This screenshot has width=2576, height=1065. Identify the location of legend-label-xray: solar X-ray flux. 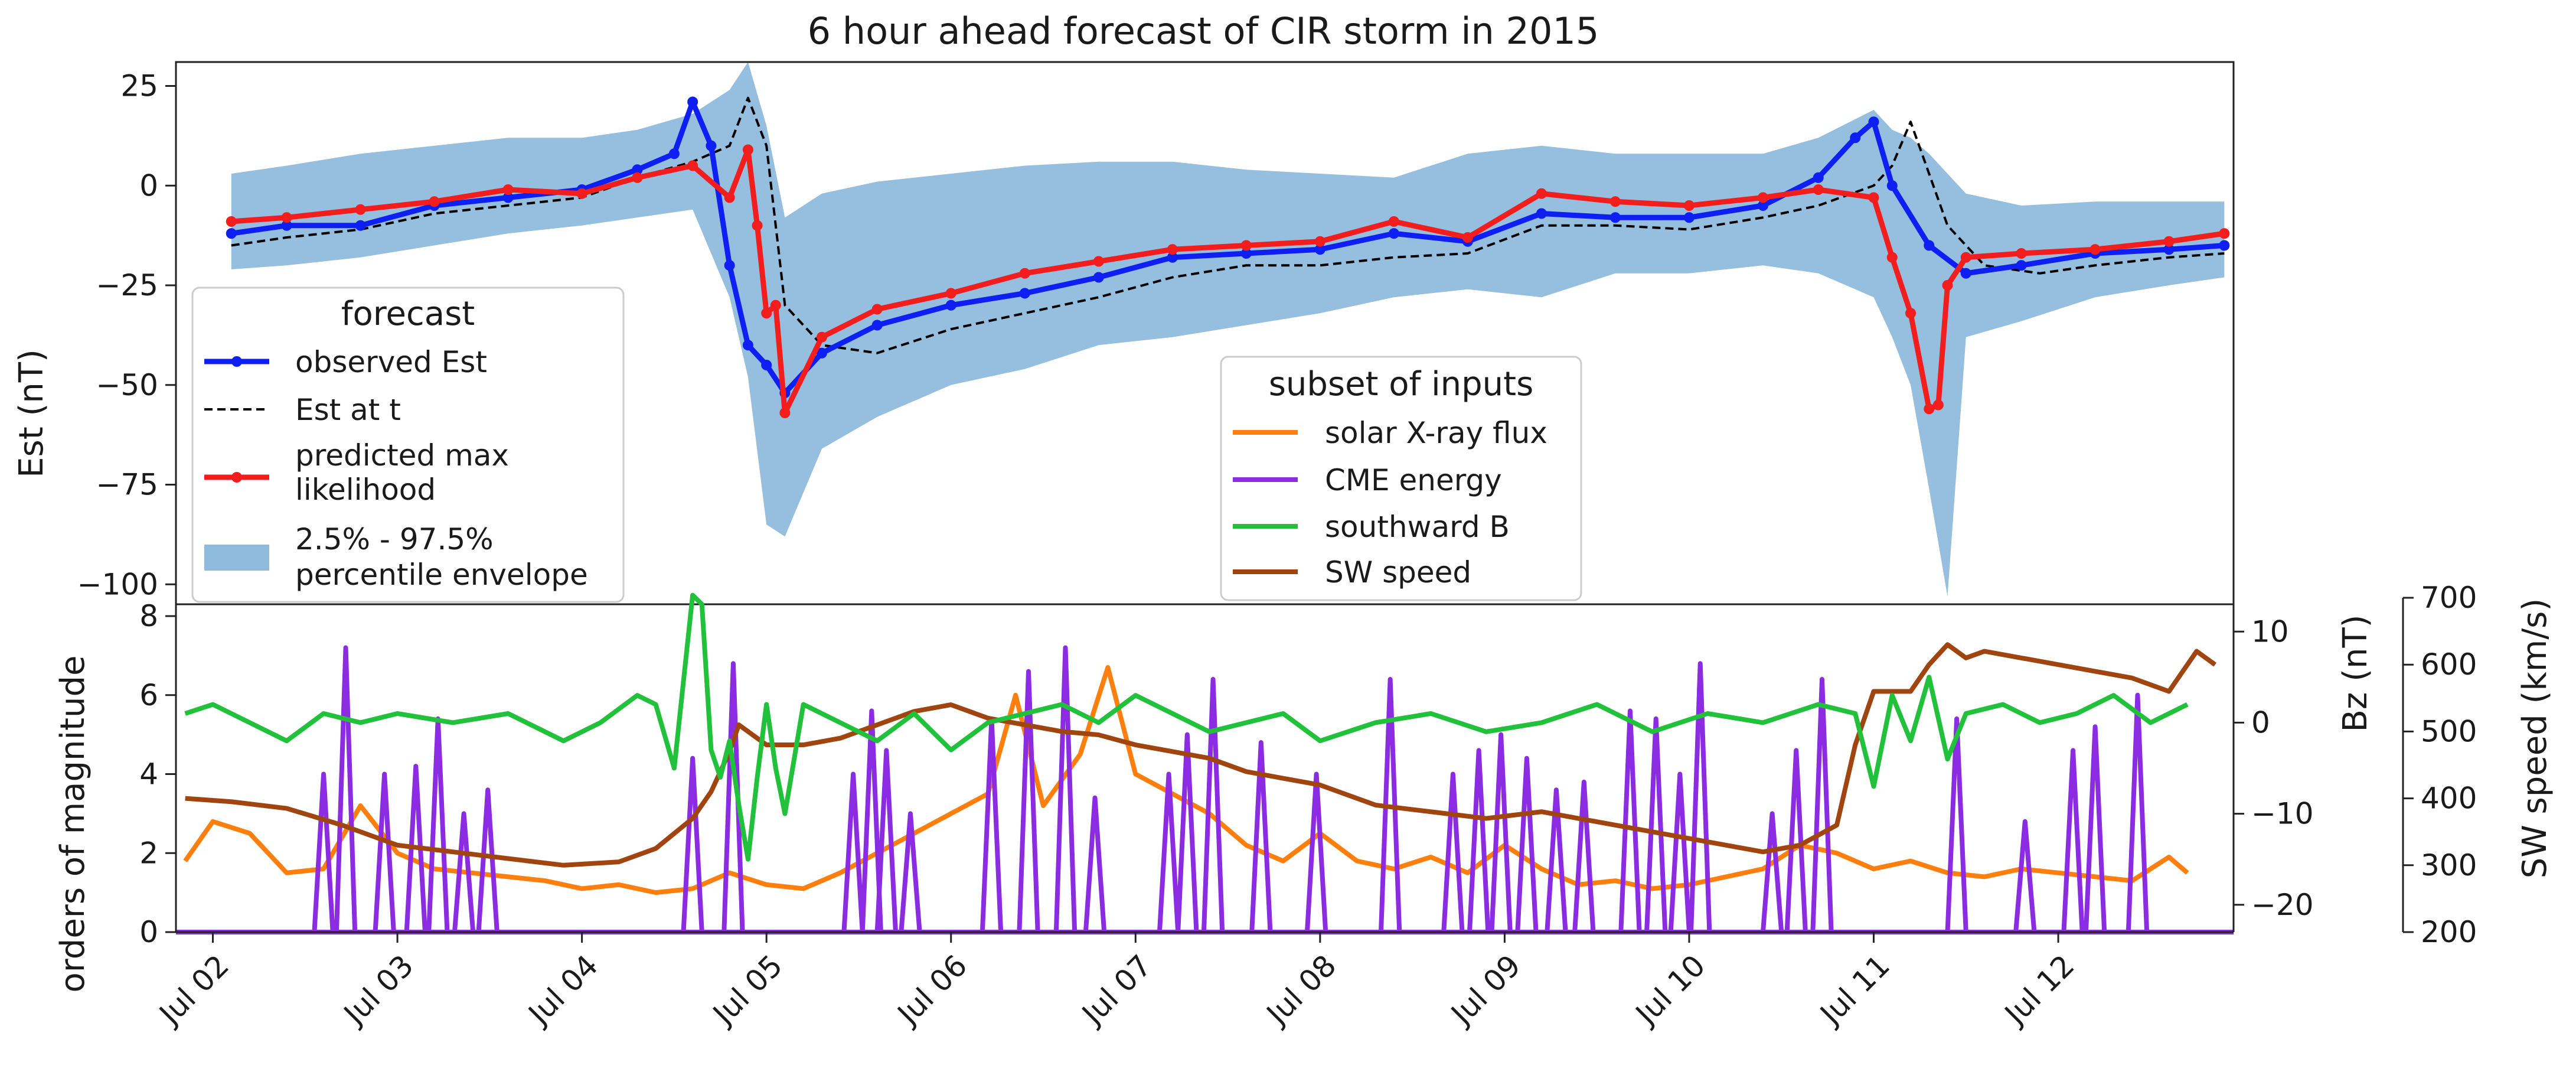
(1436, 433).